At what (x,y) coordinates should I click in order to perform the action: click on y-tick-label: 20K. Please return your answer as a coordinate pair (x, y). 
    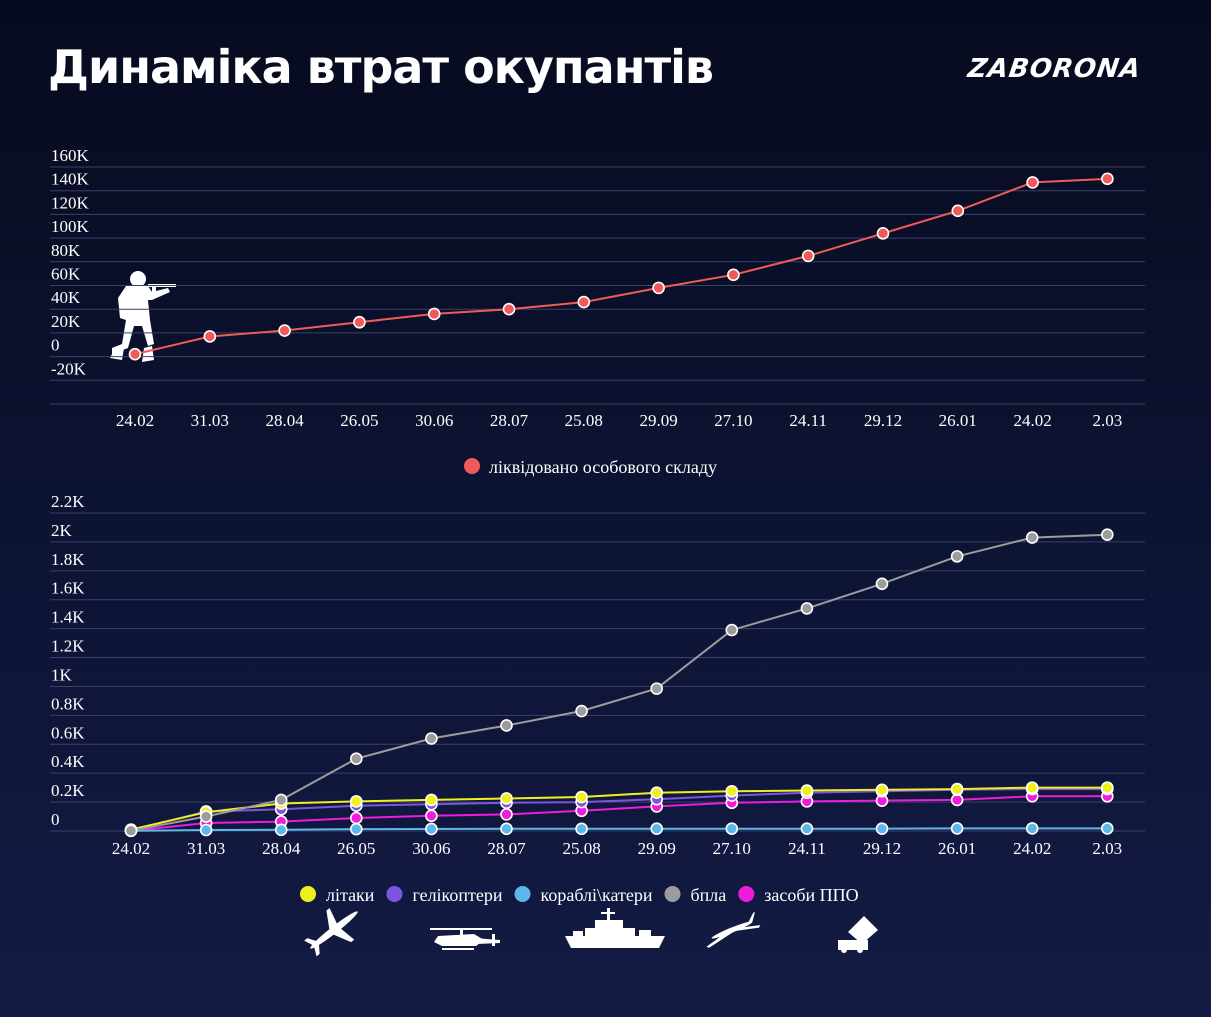
    Looking at the image, I should click on (66, 321).